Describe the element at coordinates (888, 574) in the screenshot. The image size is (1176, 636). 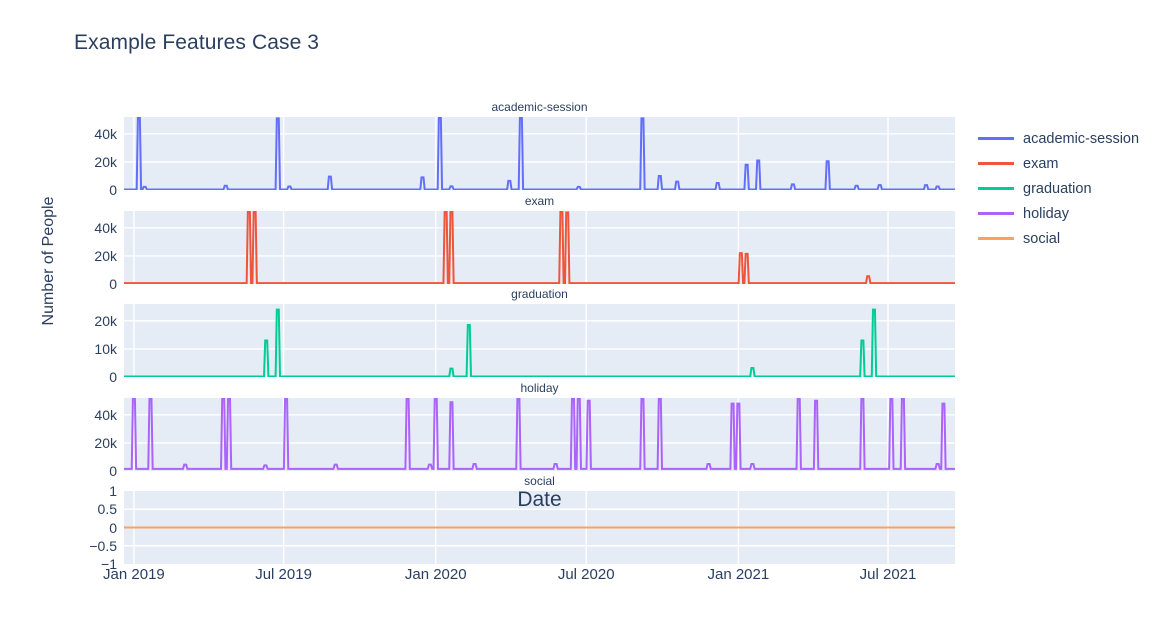
I see `x-tick-label: Jul 2021` at that location.